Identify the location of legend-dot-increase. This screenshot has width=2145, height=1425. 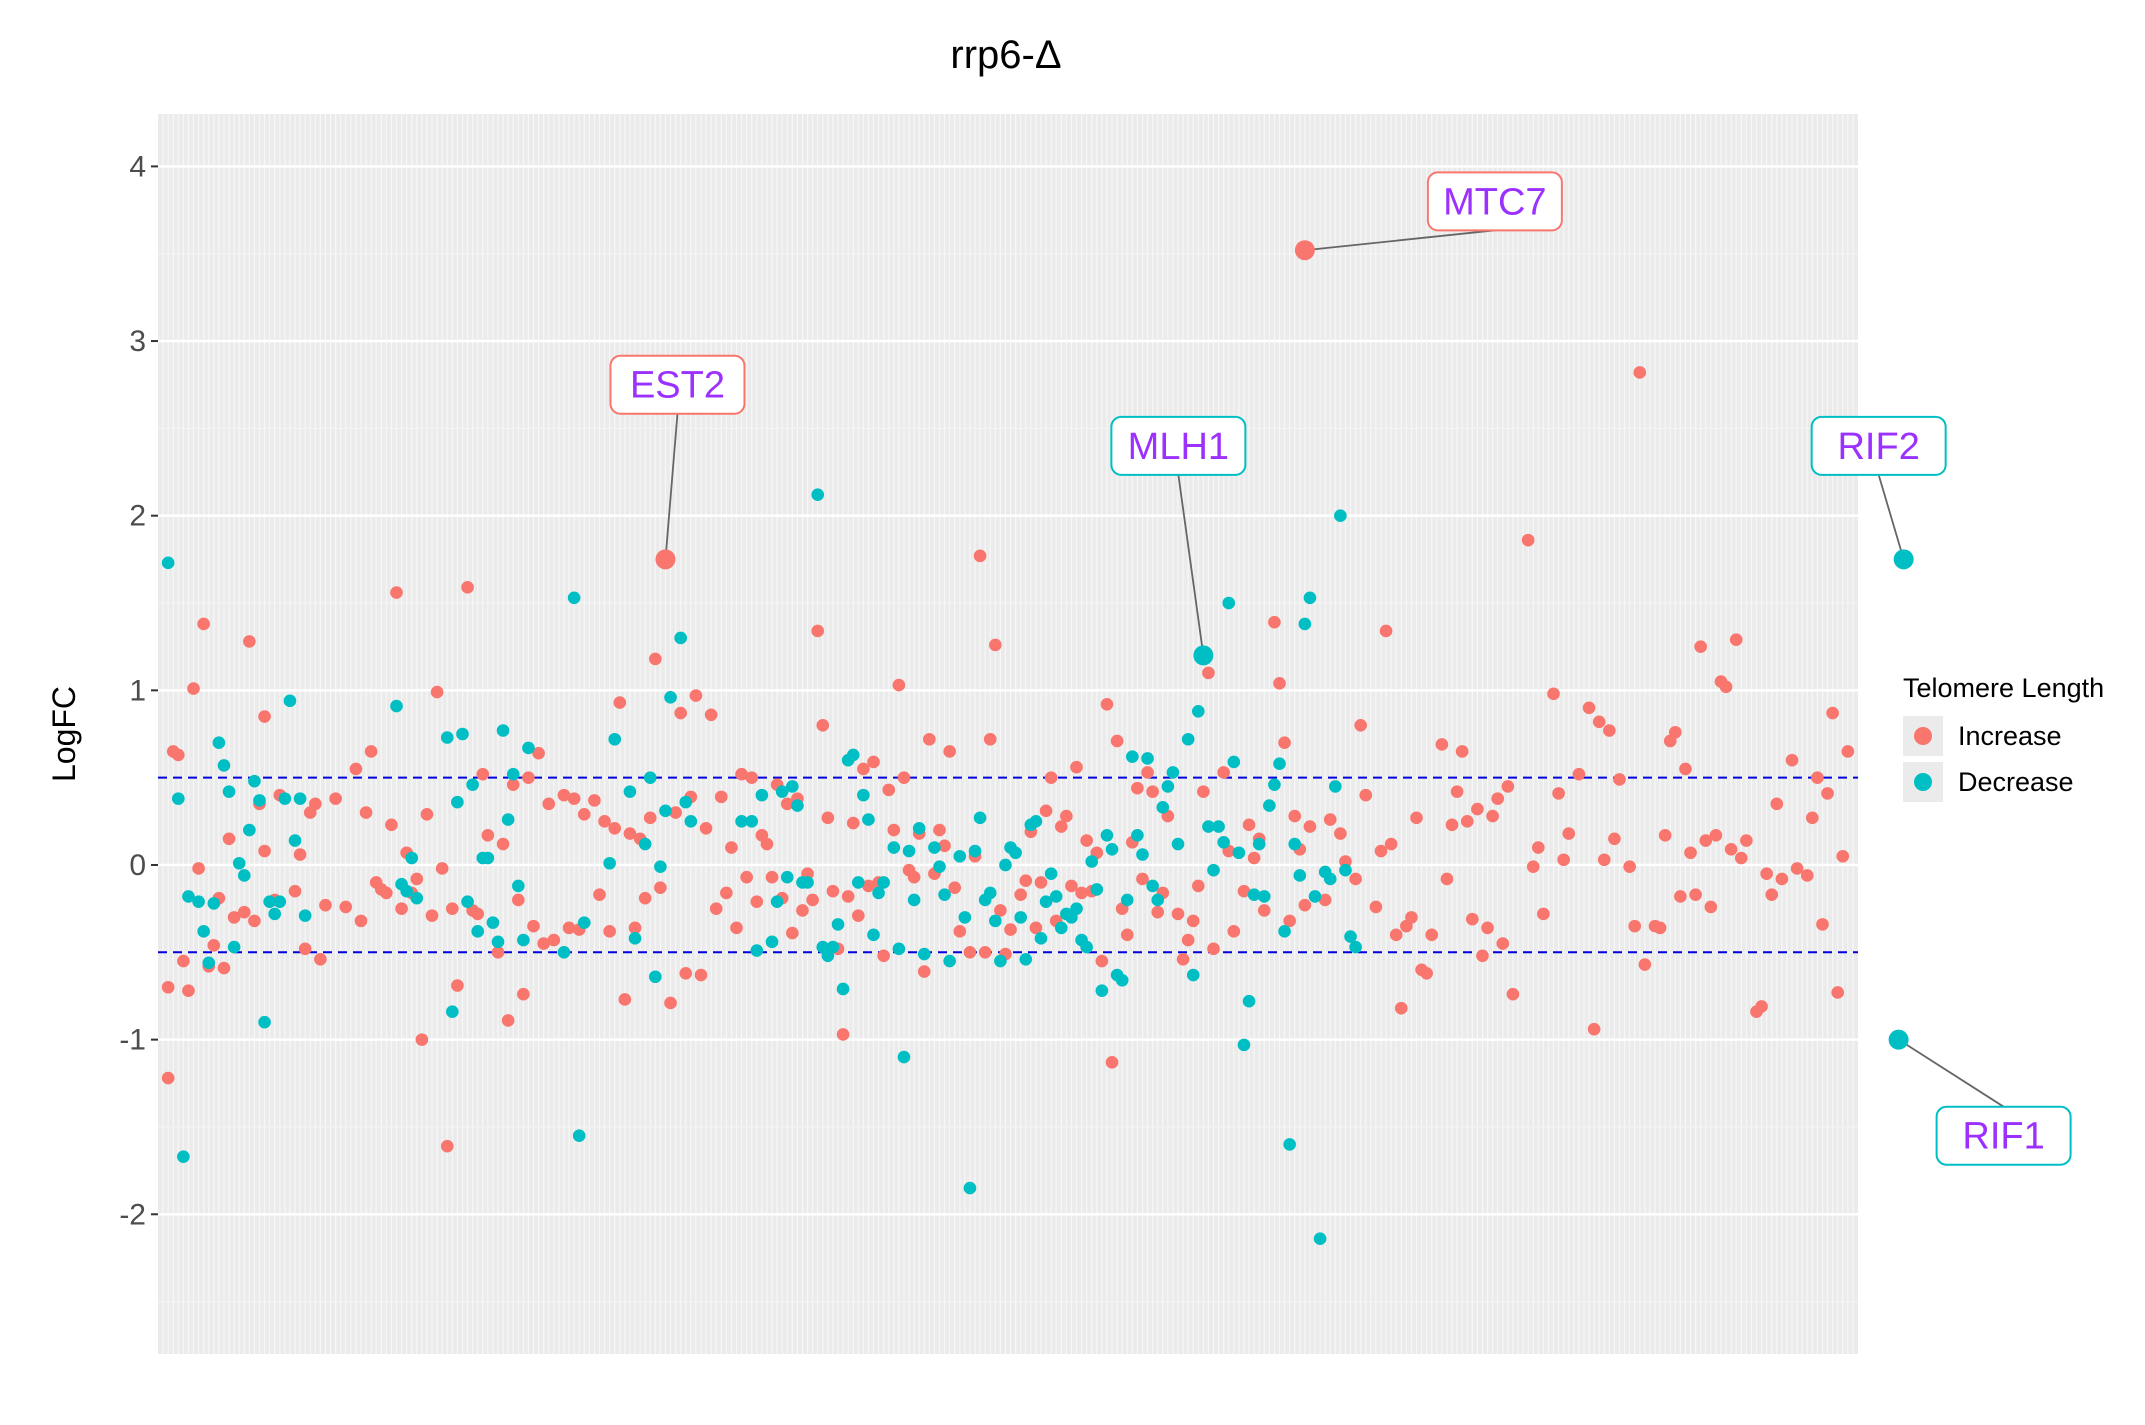
(1923, 736).